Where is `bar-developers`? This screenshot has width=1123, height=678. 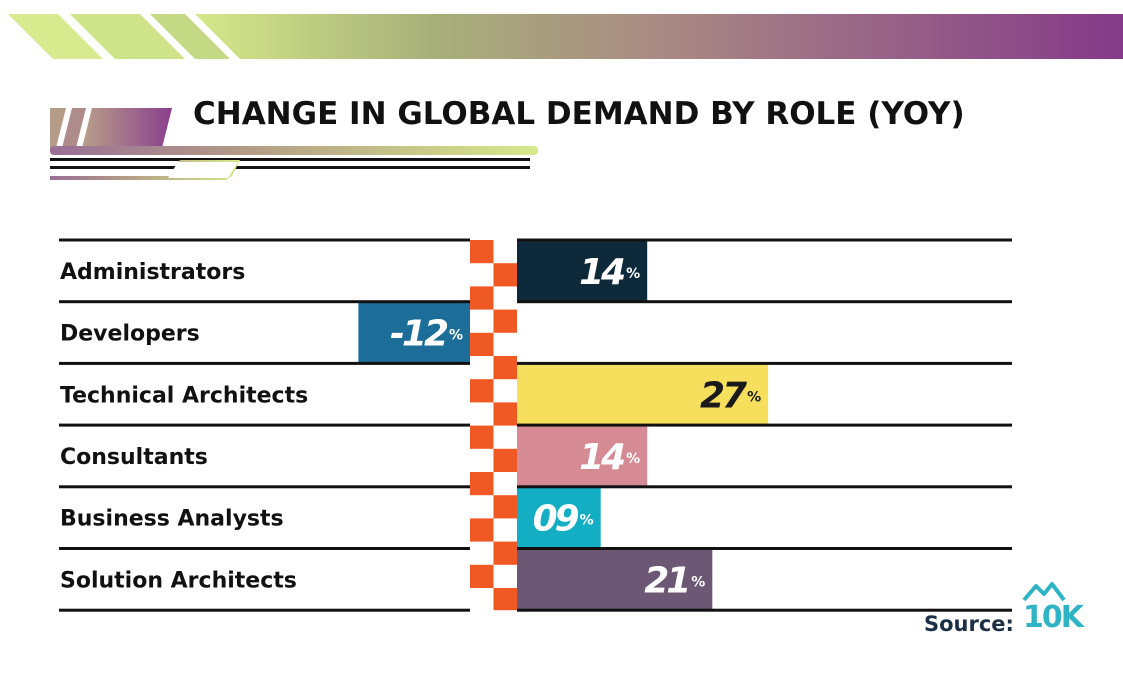 bar-developers is located at coordinates (414, 332).